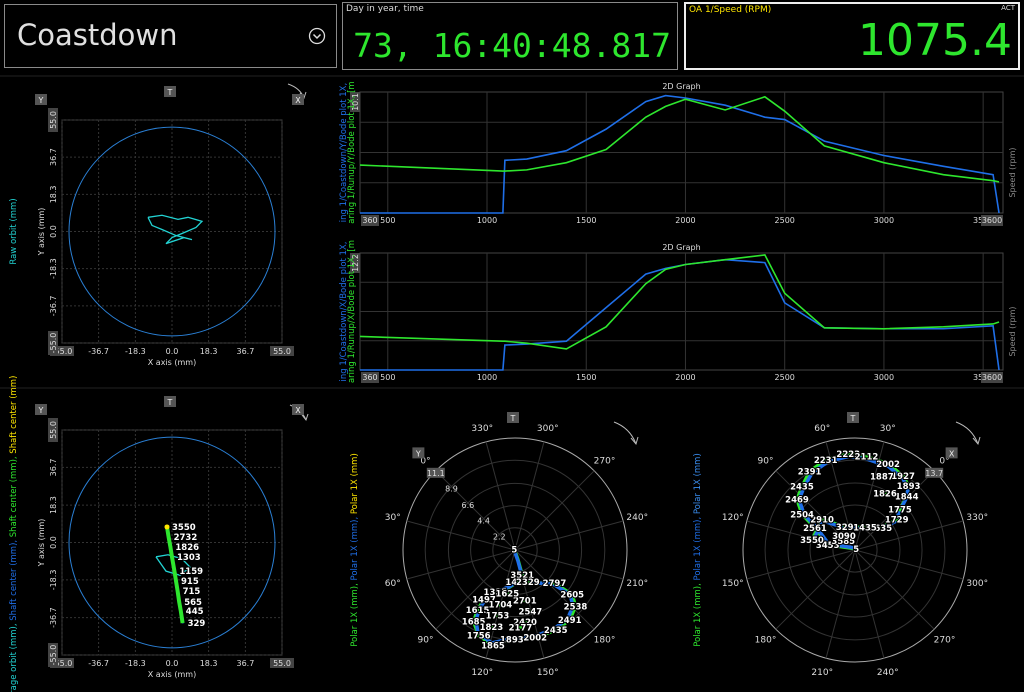 Image resolution: width=1024 pixels, height=692 pixels. Describe the element at coordinates (826, 461) in the screenshot. I see `point-label: 2231` at that location.